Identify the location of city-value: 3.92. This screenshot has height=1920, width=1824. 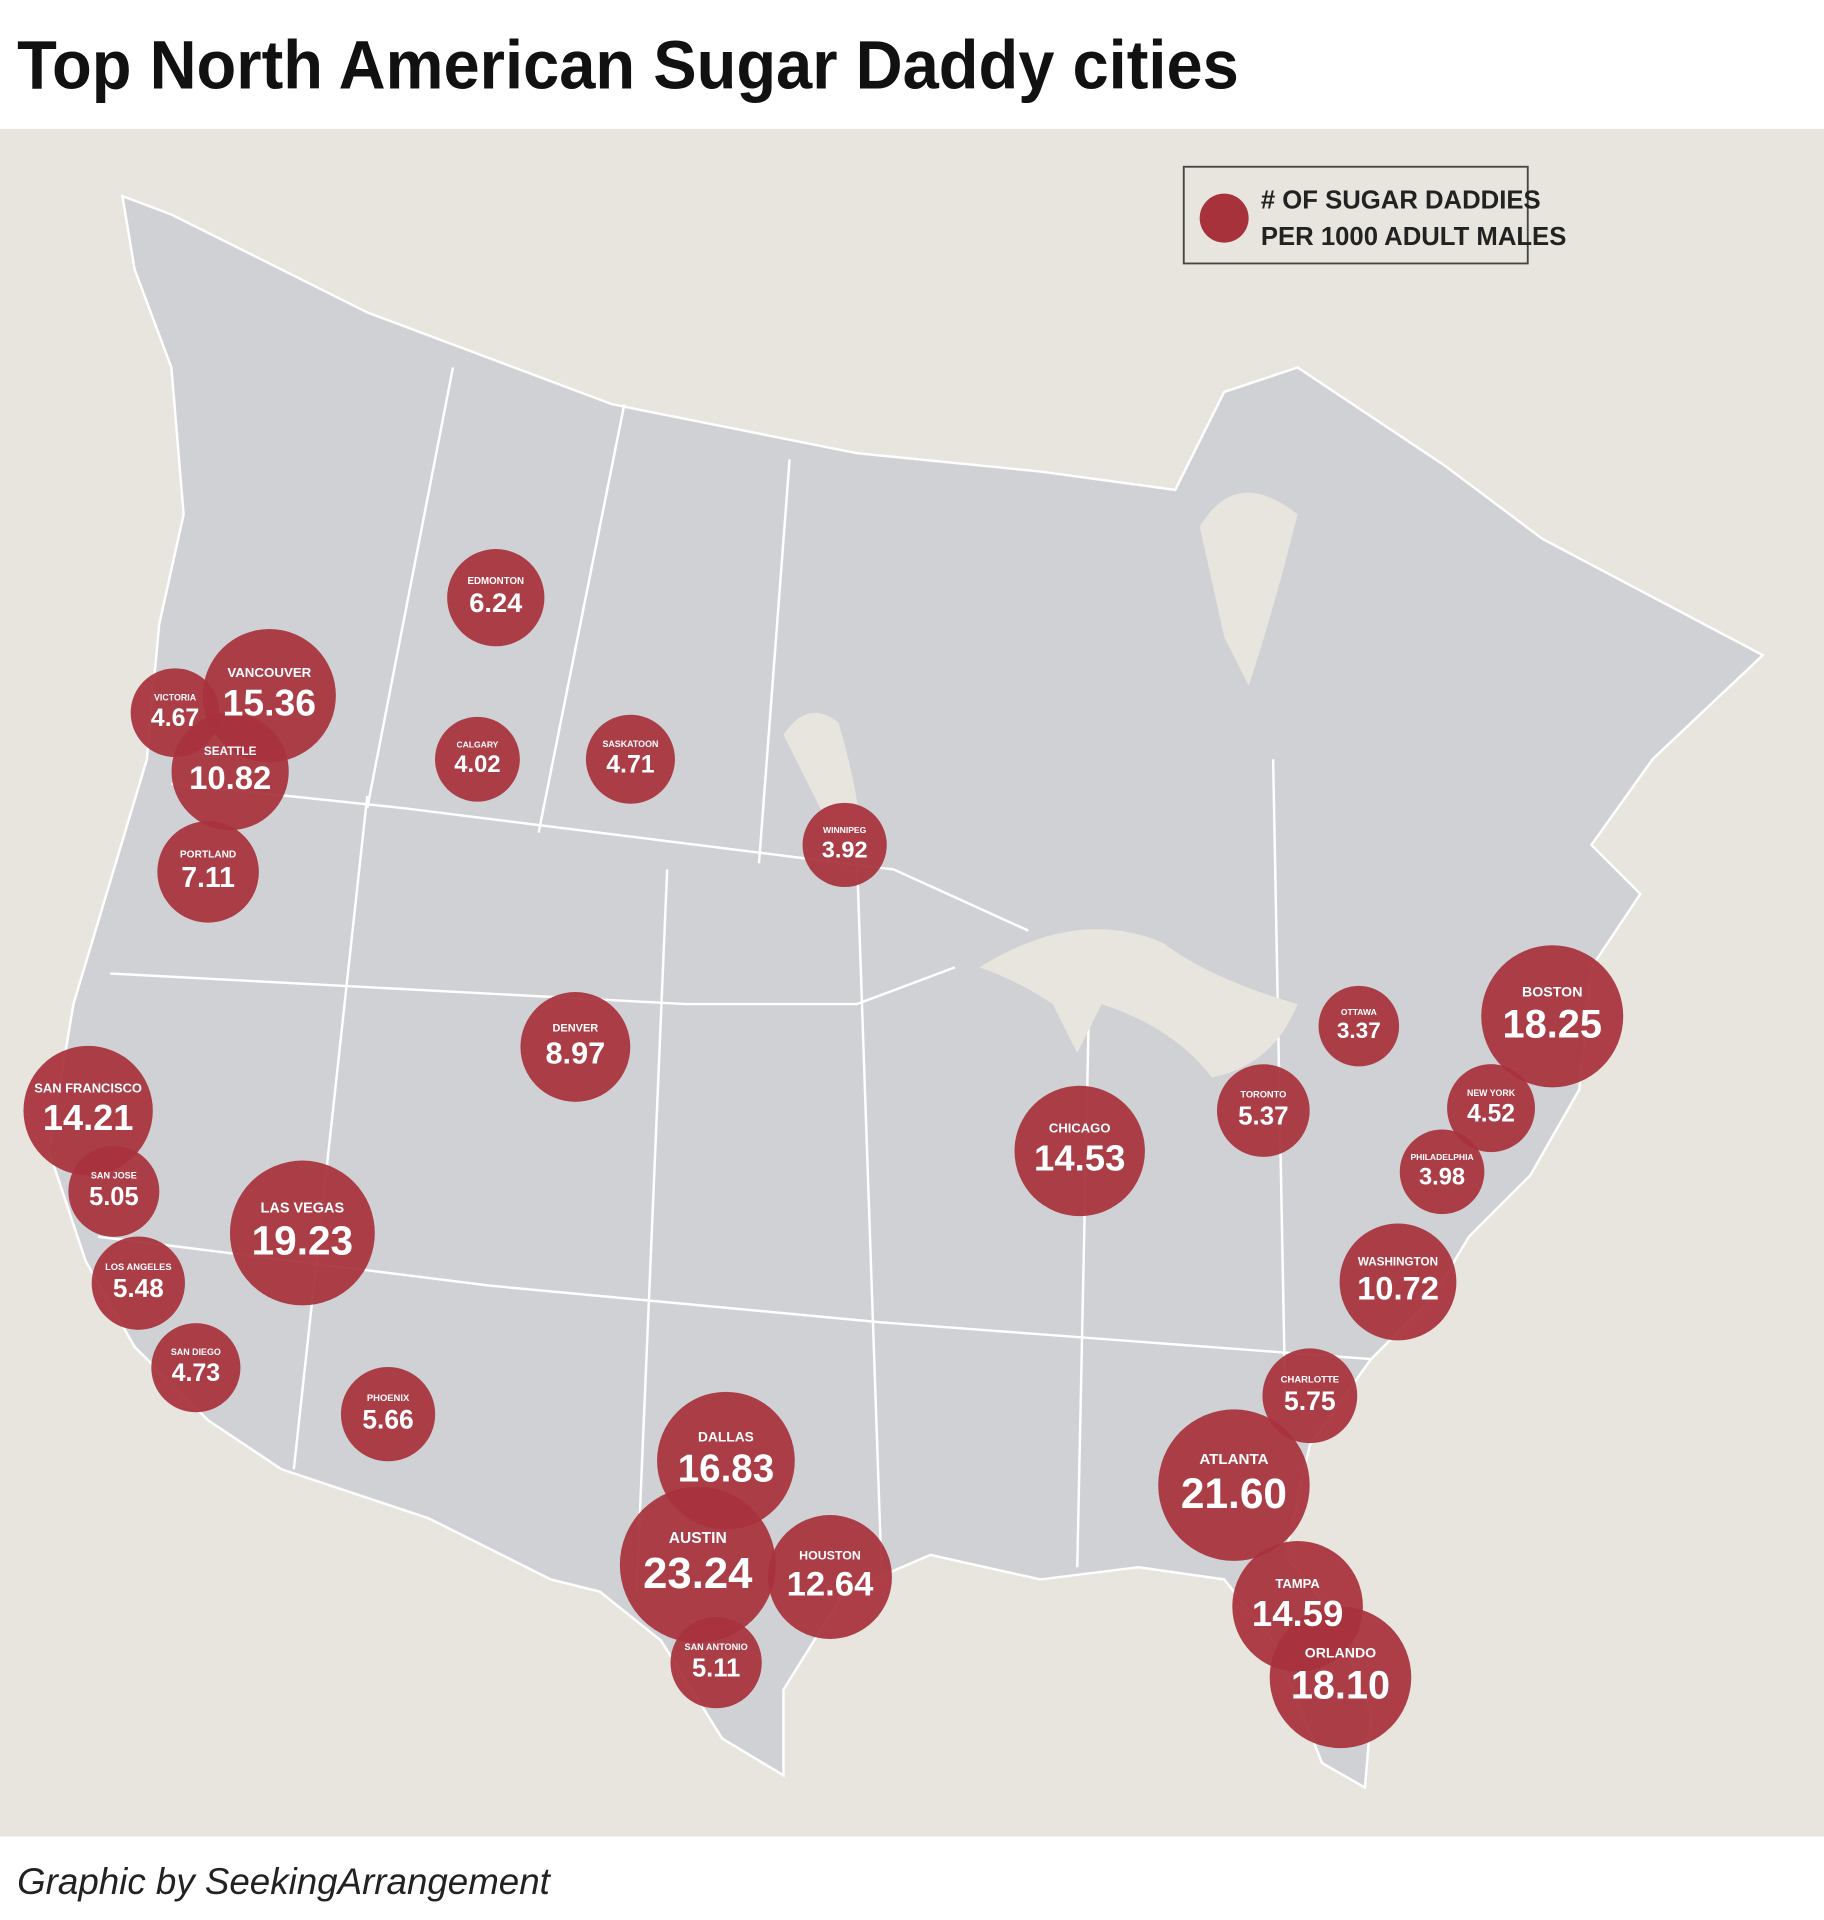
(845, 850).